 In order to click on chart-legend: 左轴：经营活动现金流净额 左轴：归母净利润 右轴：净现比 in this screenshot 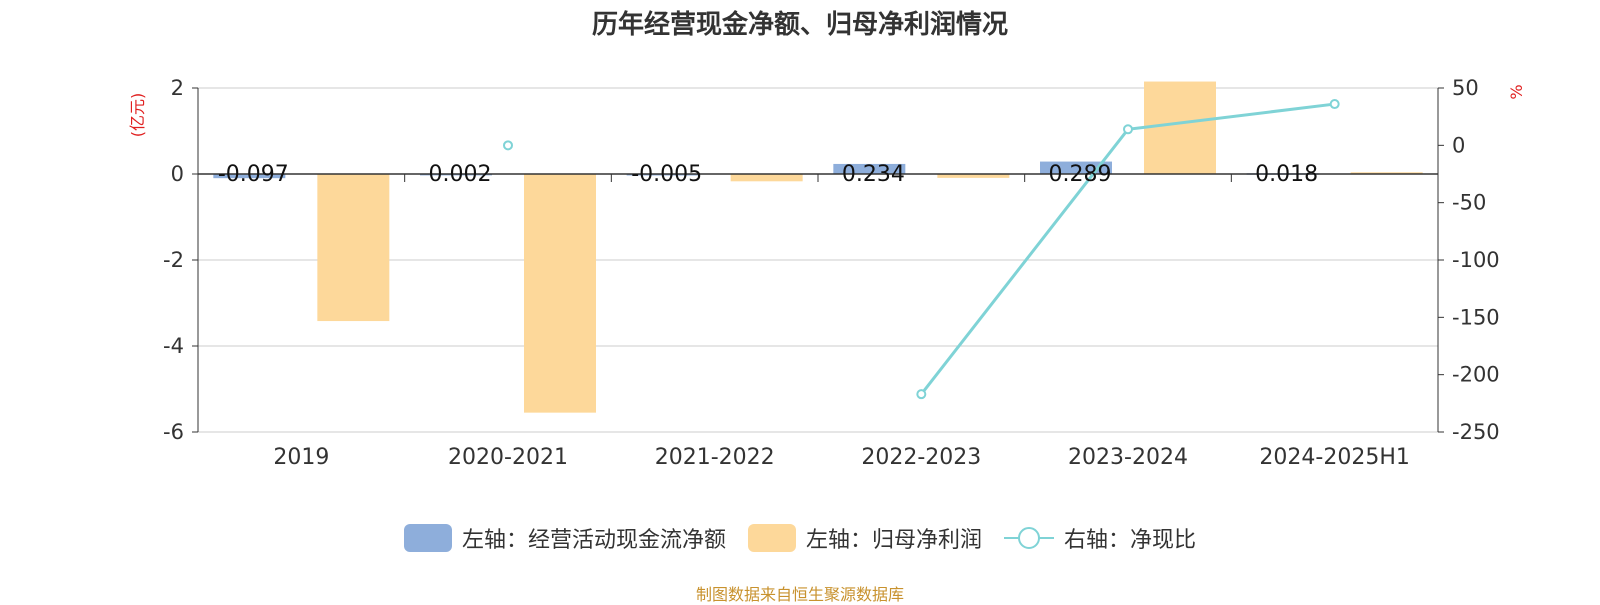, I will do `click(800, 538)`.